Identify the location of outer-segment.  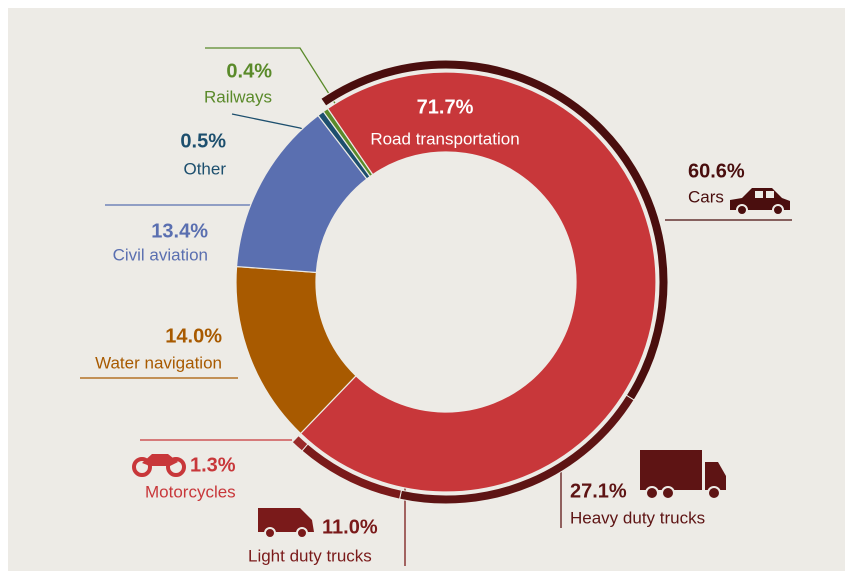
(300, 443).